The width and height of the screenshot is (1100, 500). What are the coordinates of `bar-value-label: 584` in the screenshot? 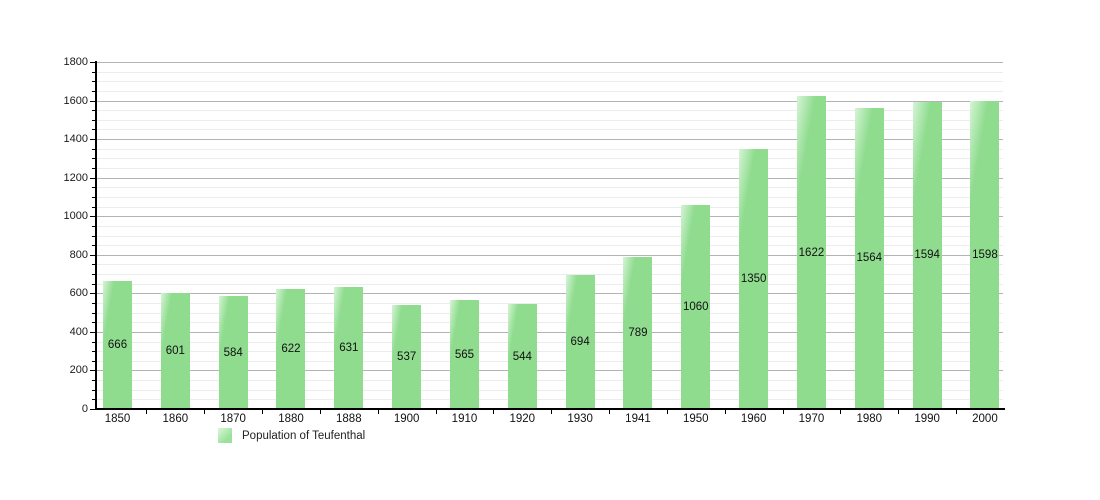 It's located at (233, 352).